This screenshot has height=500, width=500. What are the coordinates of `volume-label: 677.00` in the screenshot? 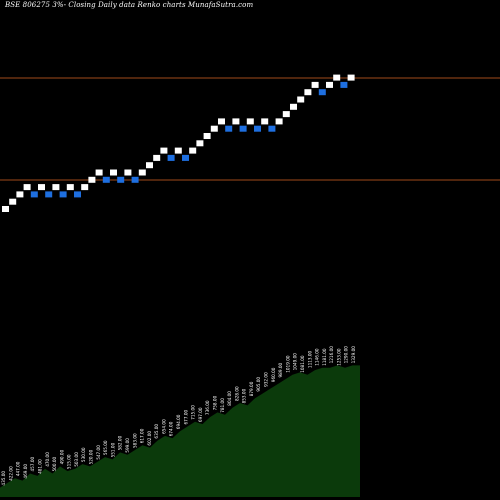 It's located at (185, 417).